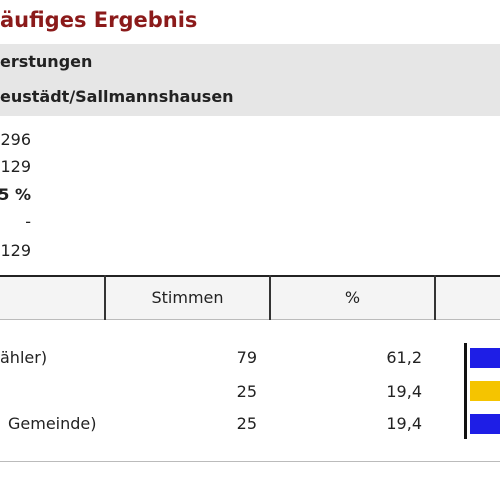 This screenshot has width=500, height=500. What do you see at coordinates (117, 96) in the screenshot?
I see `district: eustädt/Sallmannshausen` at bounding box center [117, 96].